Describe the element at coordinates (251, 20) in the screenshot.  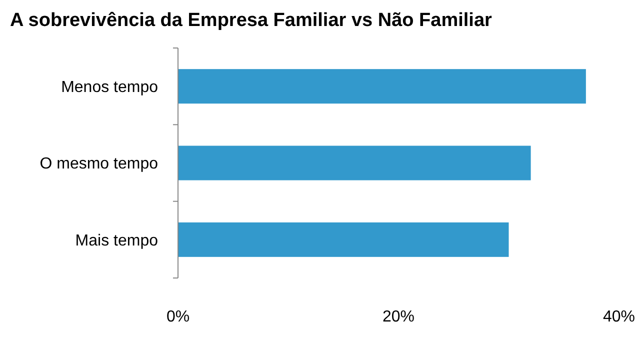
I see `chart-title: A sobrevivência da Empresa Familiar vs Não Familiar` at that location.